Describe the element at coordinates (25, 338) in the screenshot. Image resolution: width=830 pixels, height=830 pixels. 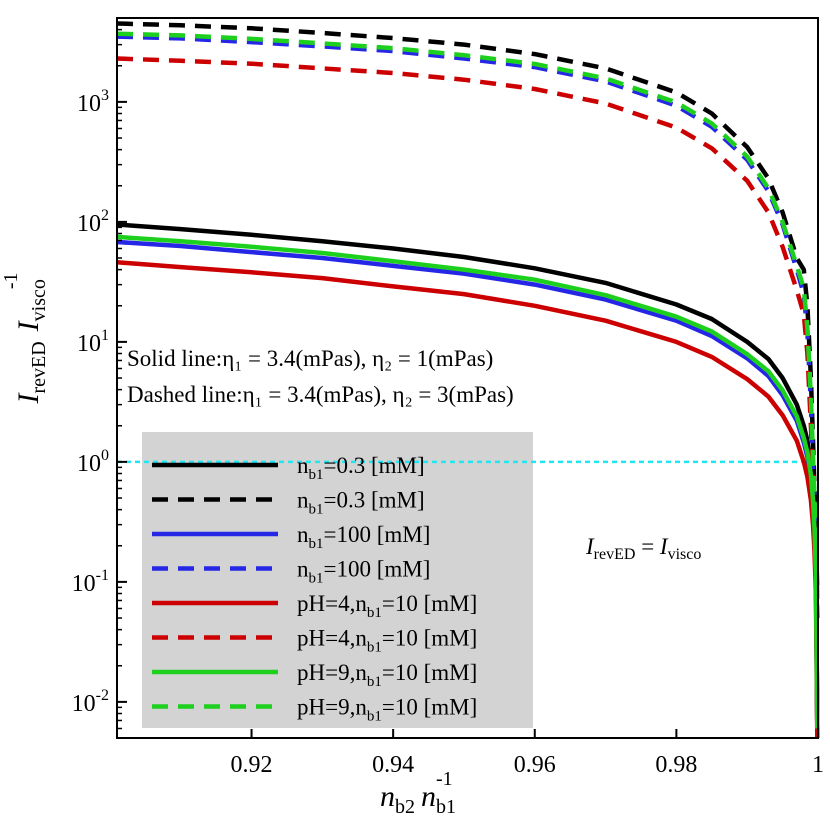
I see `y-axis-label: IrevEDIvisco-1` at that location.